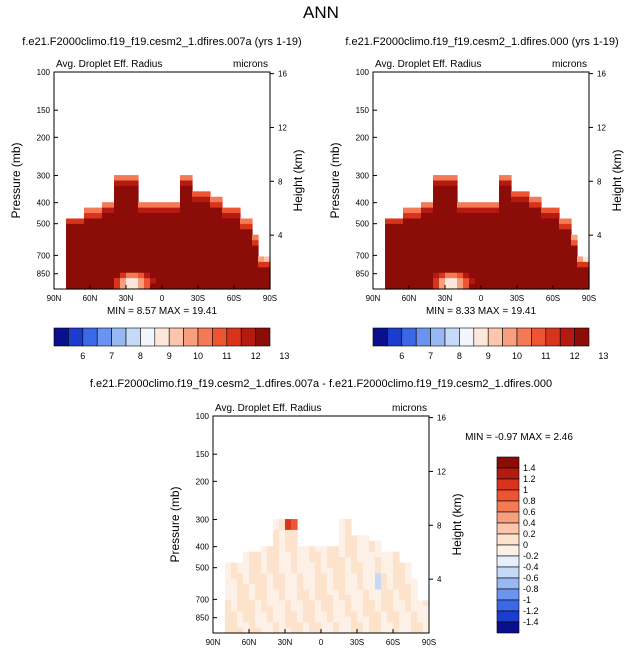  What do you see at coordinates (409, 408) in the screenshot?
I see `units-label: microns` at bounding box center [409, 408].